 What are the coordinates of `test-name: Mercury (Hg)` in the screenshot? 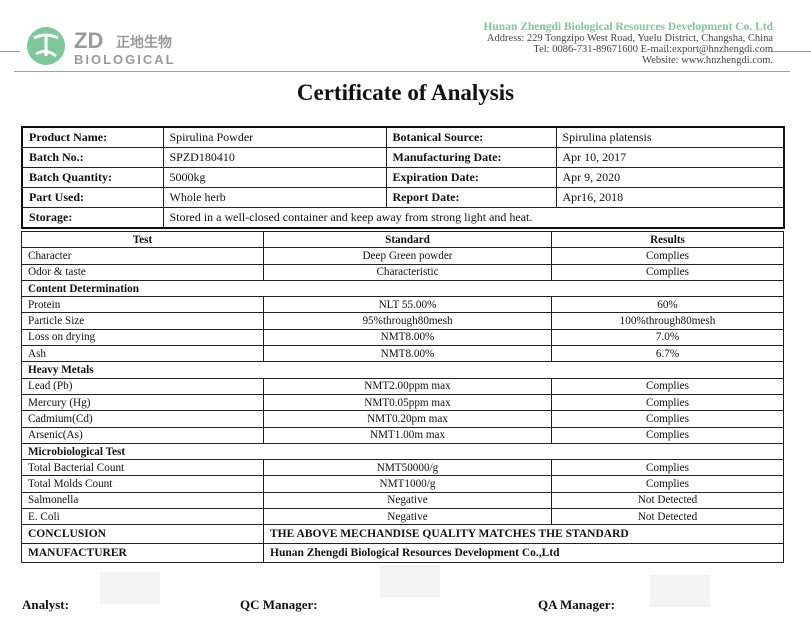 It's located at (142, 402).